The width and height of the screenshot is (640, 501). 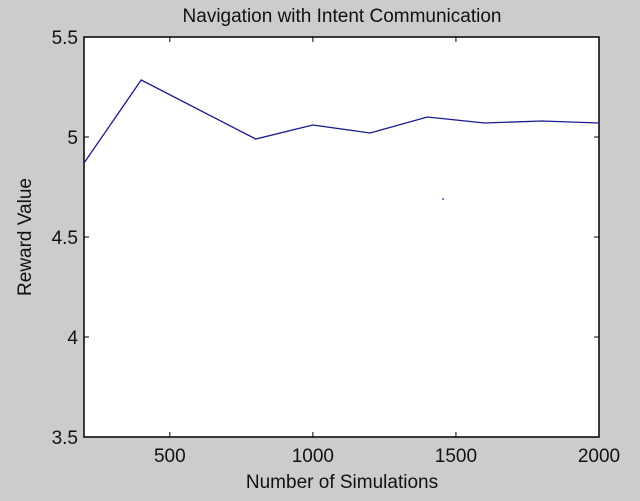 What do you see at coordinates (170, 456) in the screenshot?
I see `x-tick-label: 500` at bounding box center [170, 456].